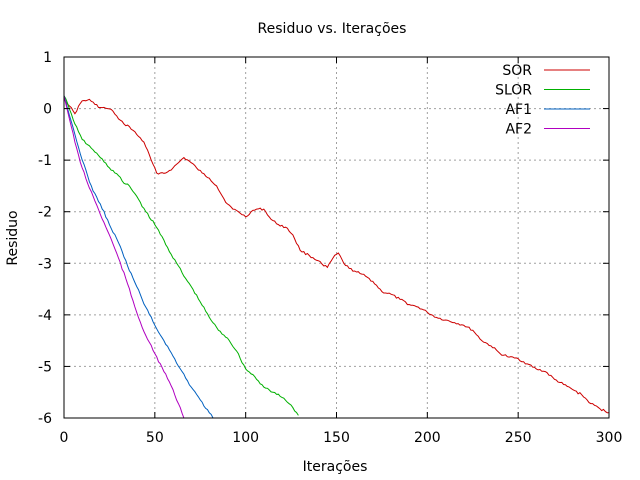 This screenshot has width=640, height=480. Describe the element at coordinates (518, 110) in the screenshot. I see `legend-label-af1: AF1` at that location.